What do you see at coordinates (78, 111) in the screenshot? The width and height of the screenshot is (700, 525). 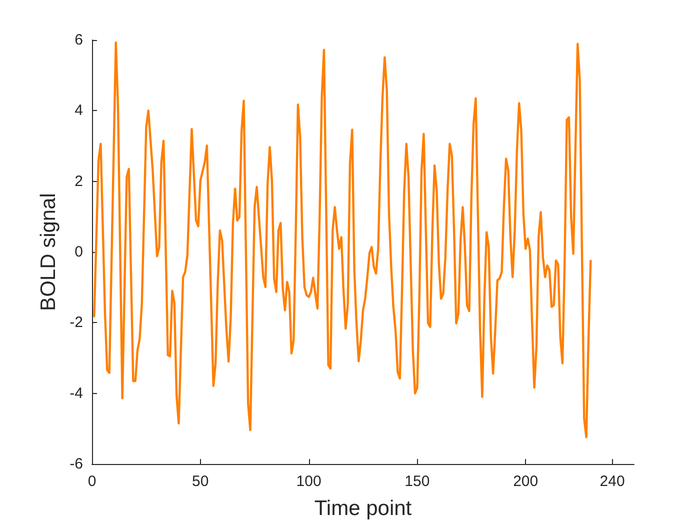 I see `y-tick-label: 4` at bounding box center [78, 111].